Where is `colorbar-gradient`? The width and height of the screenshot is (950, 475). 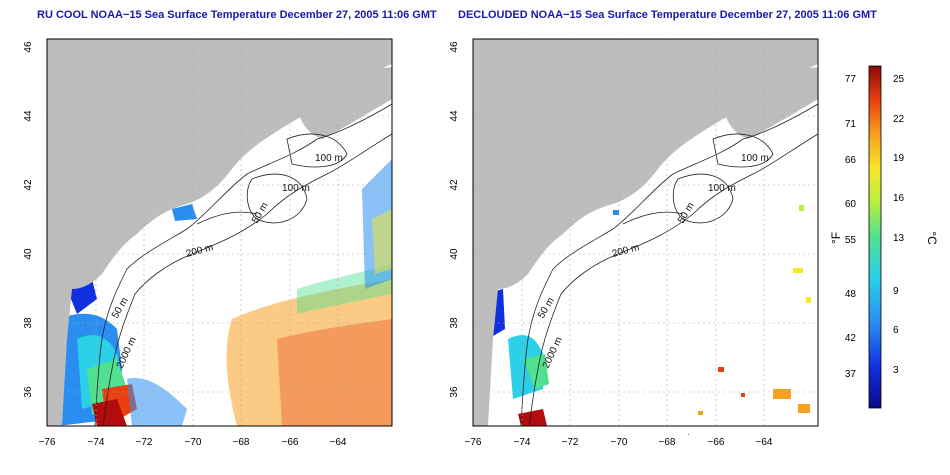 colorbar-gradient is located at coordinates (875, 237).